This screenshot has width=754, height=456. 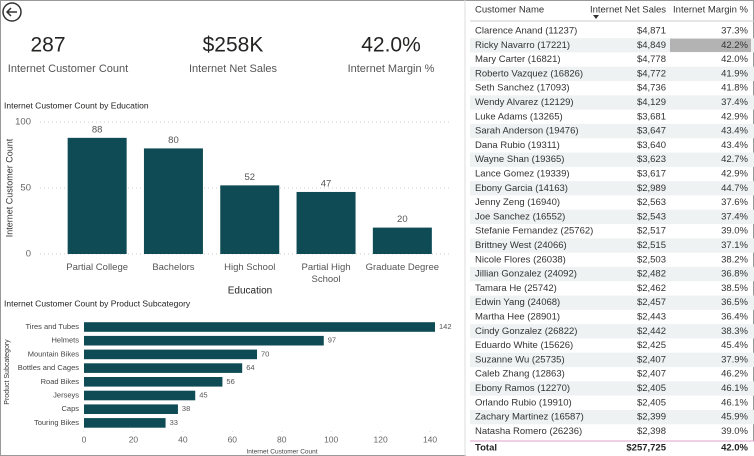 I want to click on table-cell: Mary Carter (16821), so click(x=518, y=59).